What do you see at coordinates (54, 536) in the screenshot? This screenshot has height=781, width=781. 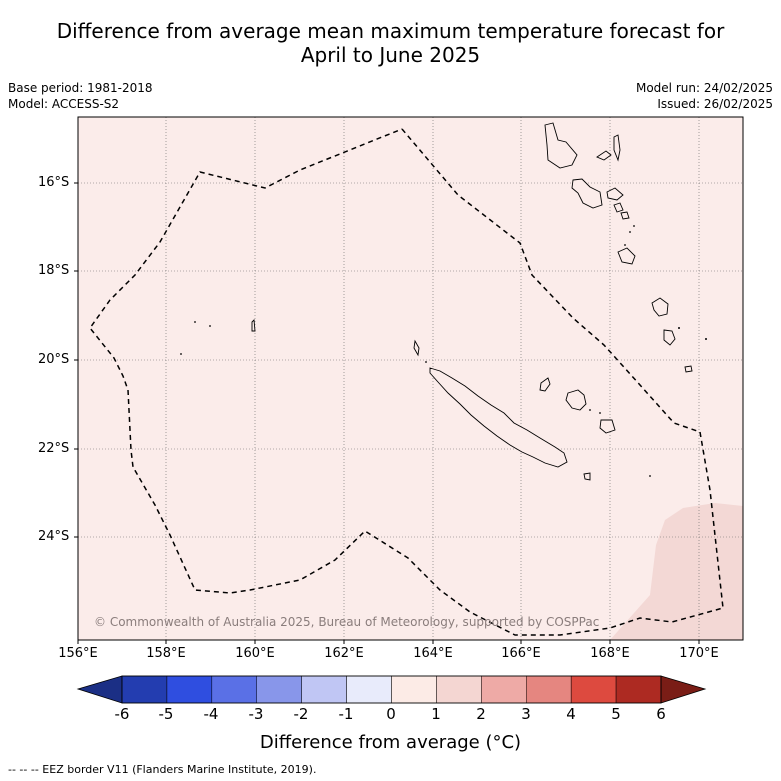 I see `lat-label: 24°S` at bounding box center [54, 536].